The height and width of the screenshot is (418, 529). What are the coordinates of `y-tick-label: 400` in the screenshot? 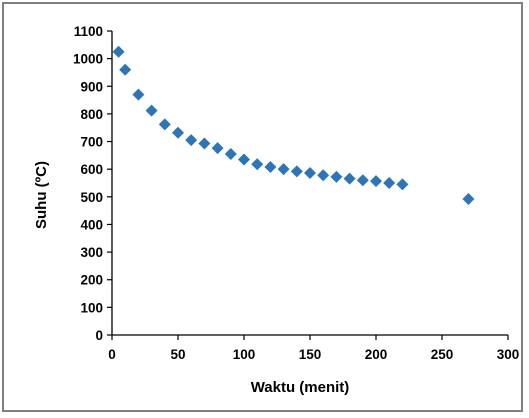 It's located at (91, 224).